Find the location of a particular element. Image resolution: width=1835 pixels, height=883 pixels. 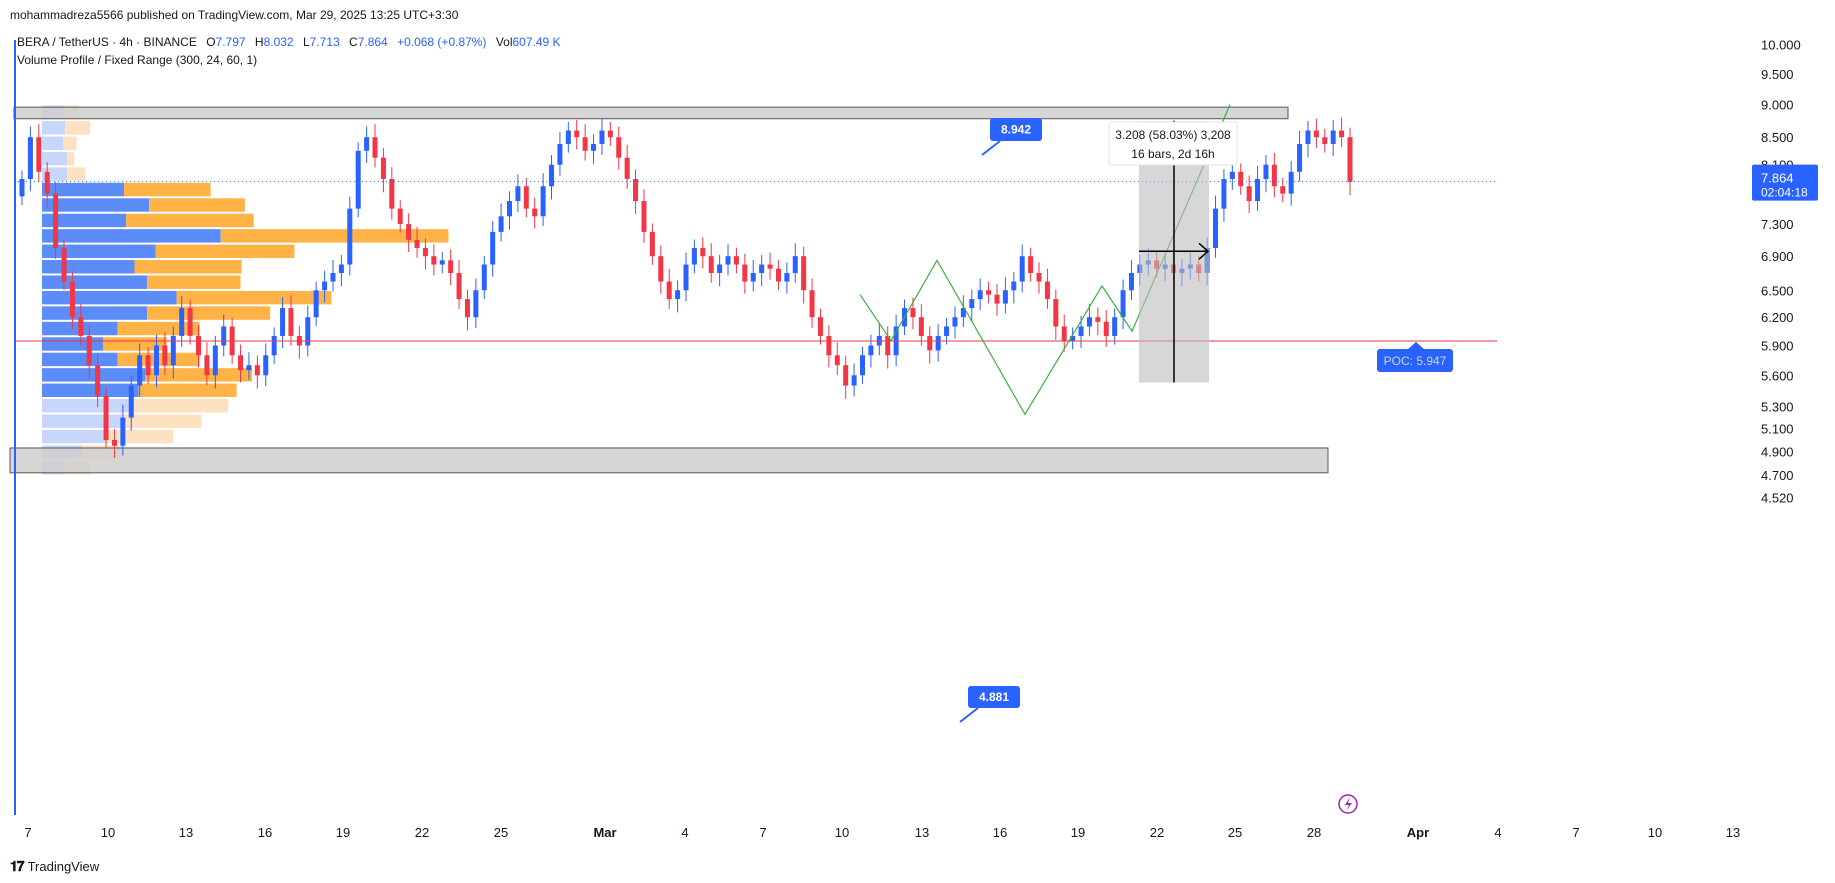

lightning-icon is located at coordinates (1348, 804).